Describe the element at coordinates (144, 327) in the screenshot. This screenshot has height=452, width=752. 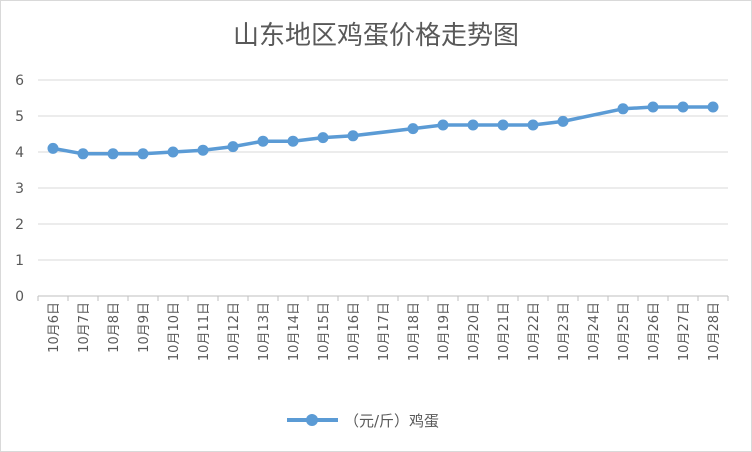
I see `x-tick-label: 10月9日` at that location.